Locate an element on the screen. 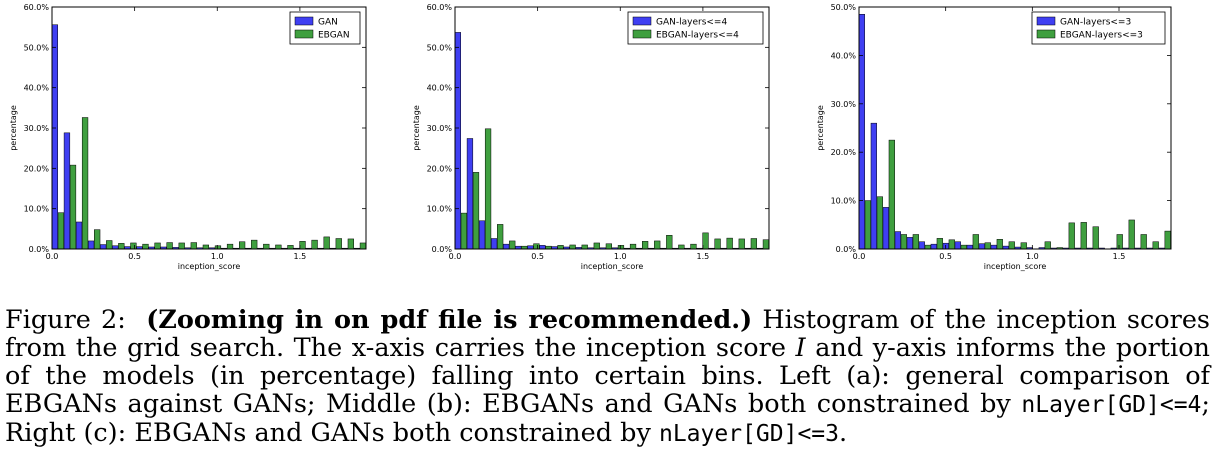 Image resolution: width=1212 pixels, height=476 pixels. caption-code-1: nLayer[GD]<=4 is located at coordinates (1111, 405).